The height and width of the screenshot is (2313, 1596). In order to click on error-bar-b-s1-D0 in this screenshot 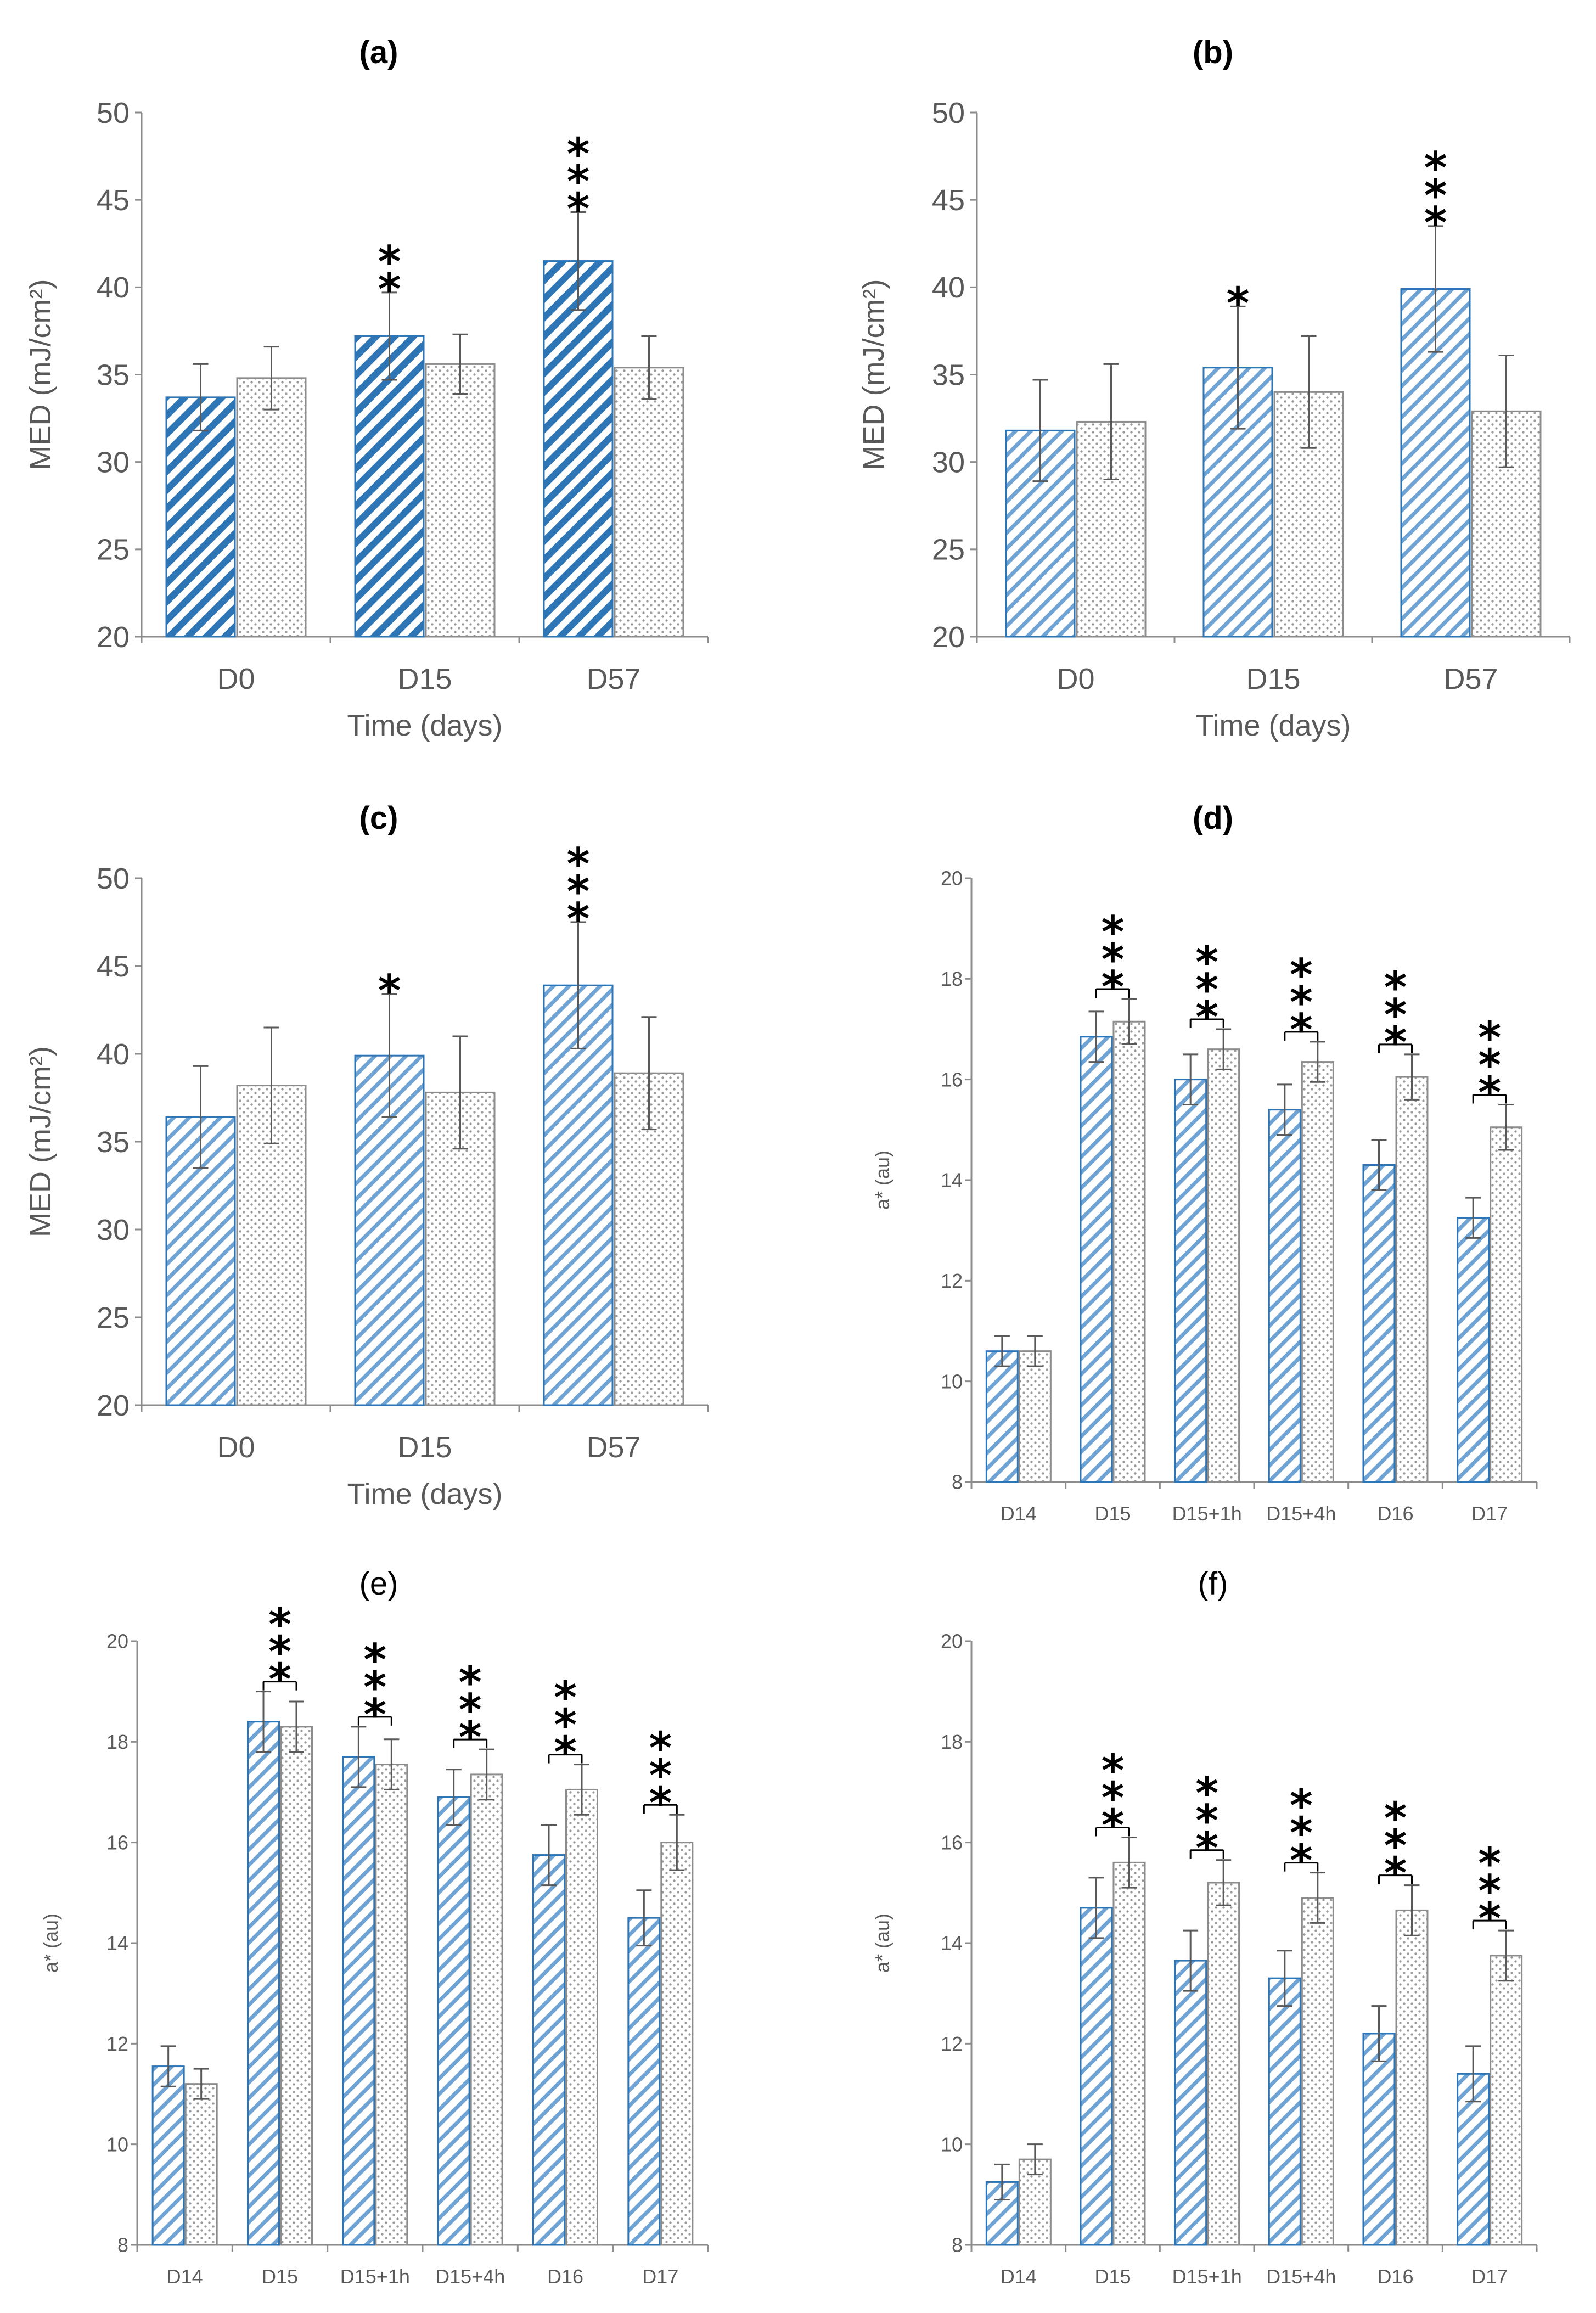, I will do `click(1040, 430)`.